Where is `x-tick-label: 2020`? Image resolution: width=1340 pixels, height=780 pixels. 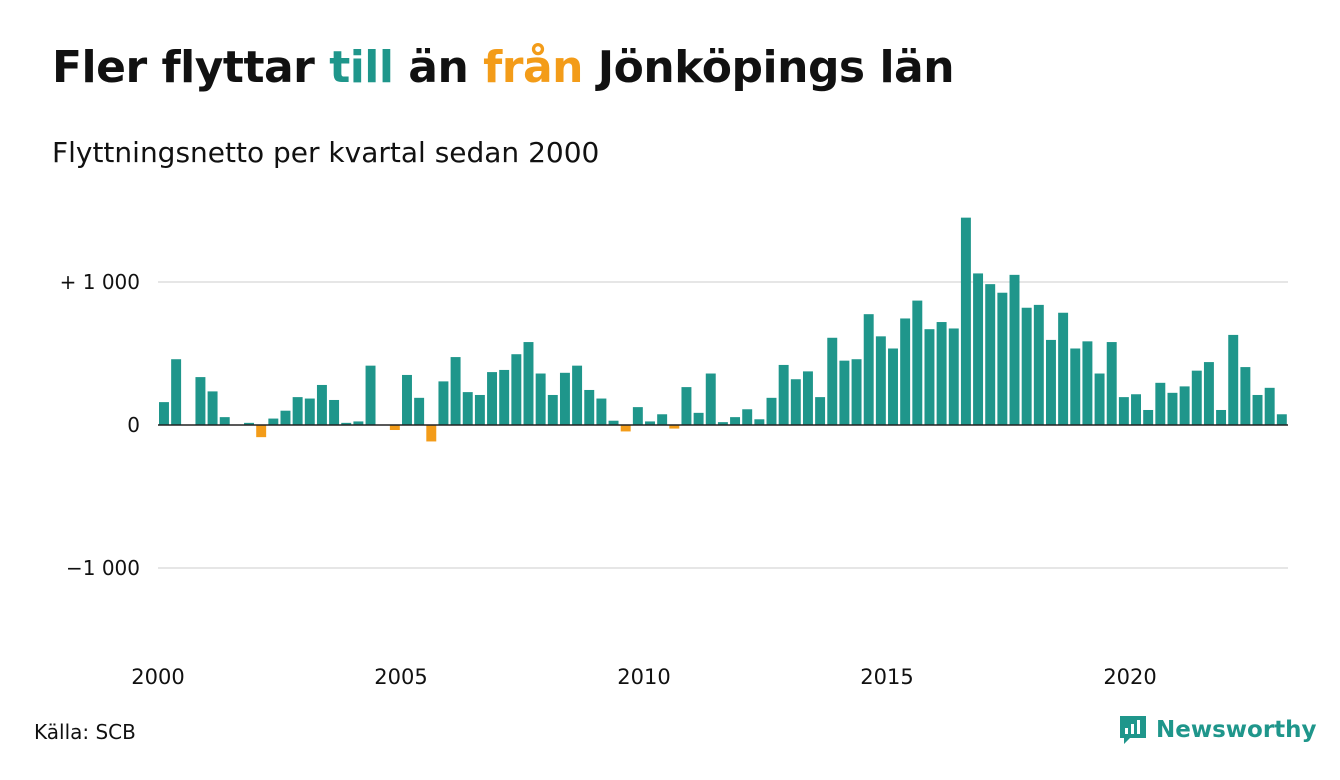
x-tick-label: 2020 is located at coordinates (1129, 677).